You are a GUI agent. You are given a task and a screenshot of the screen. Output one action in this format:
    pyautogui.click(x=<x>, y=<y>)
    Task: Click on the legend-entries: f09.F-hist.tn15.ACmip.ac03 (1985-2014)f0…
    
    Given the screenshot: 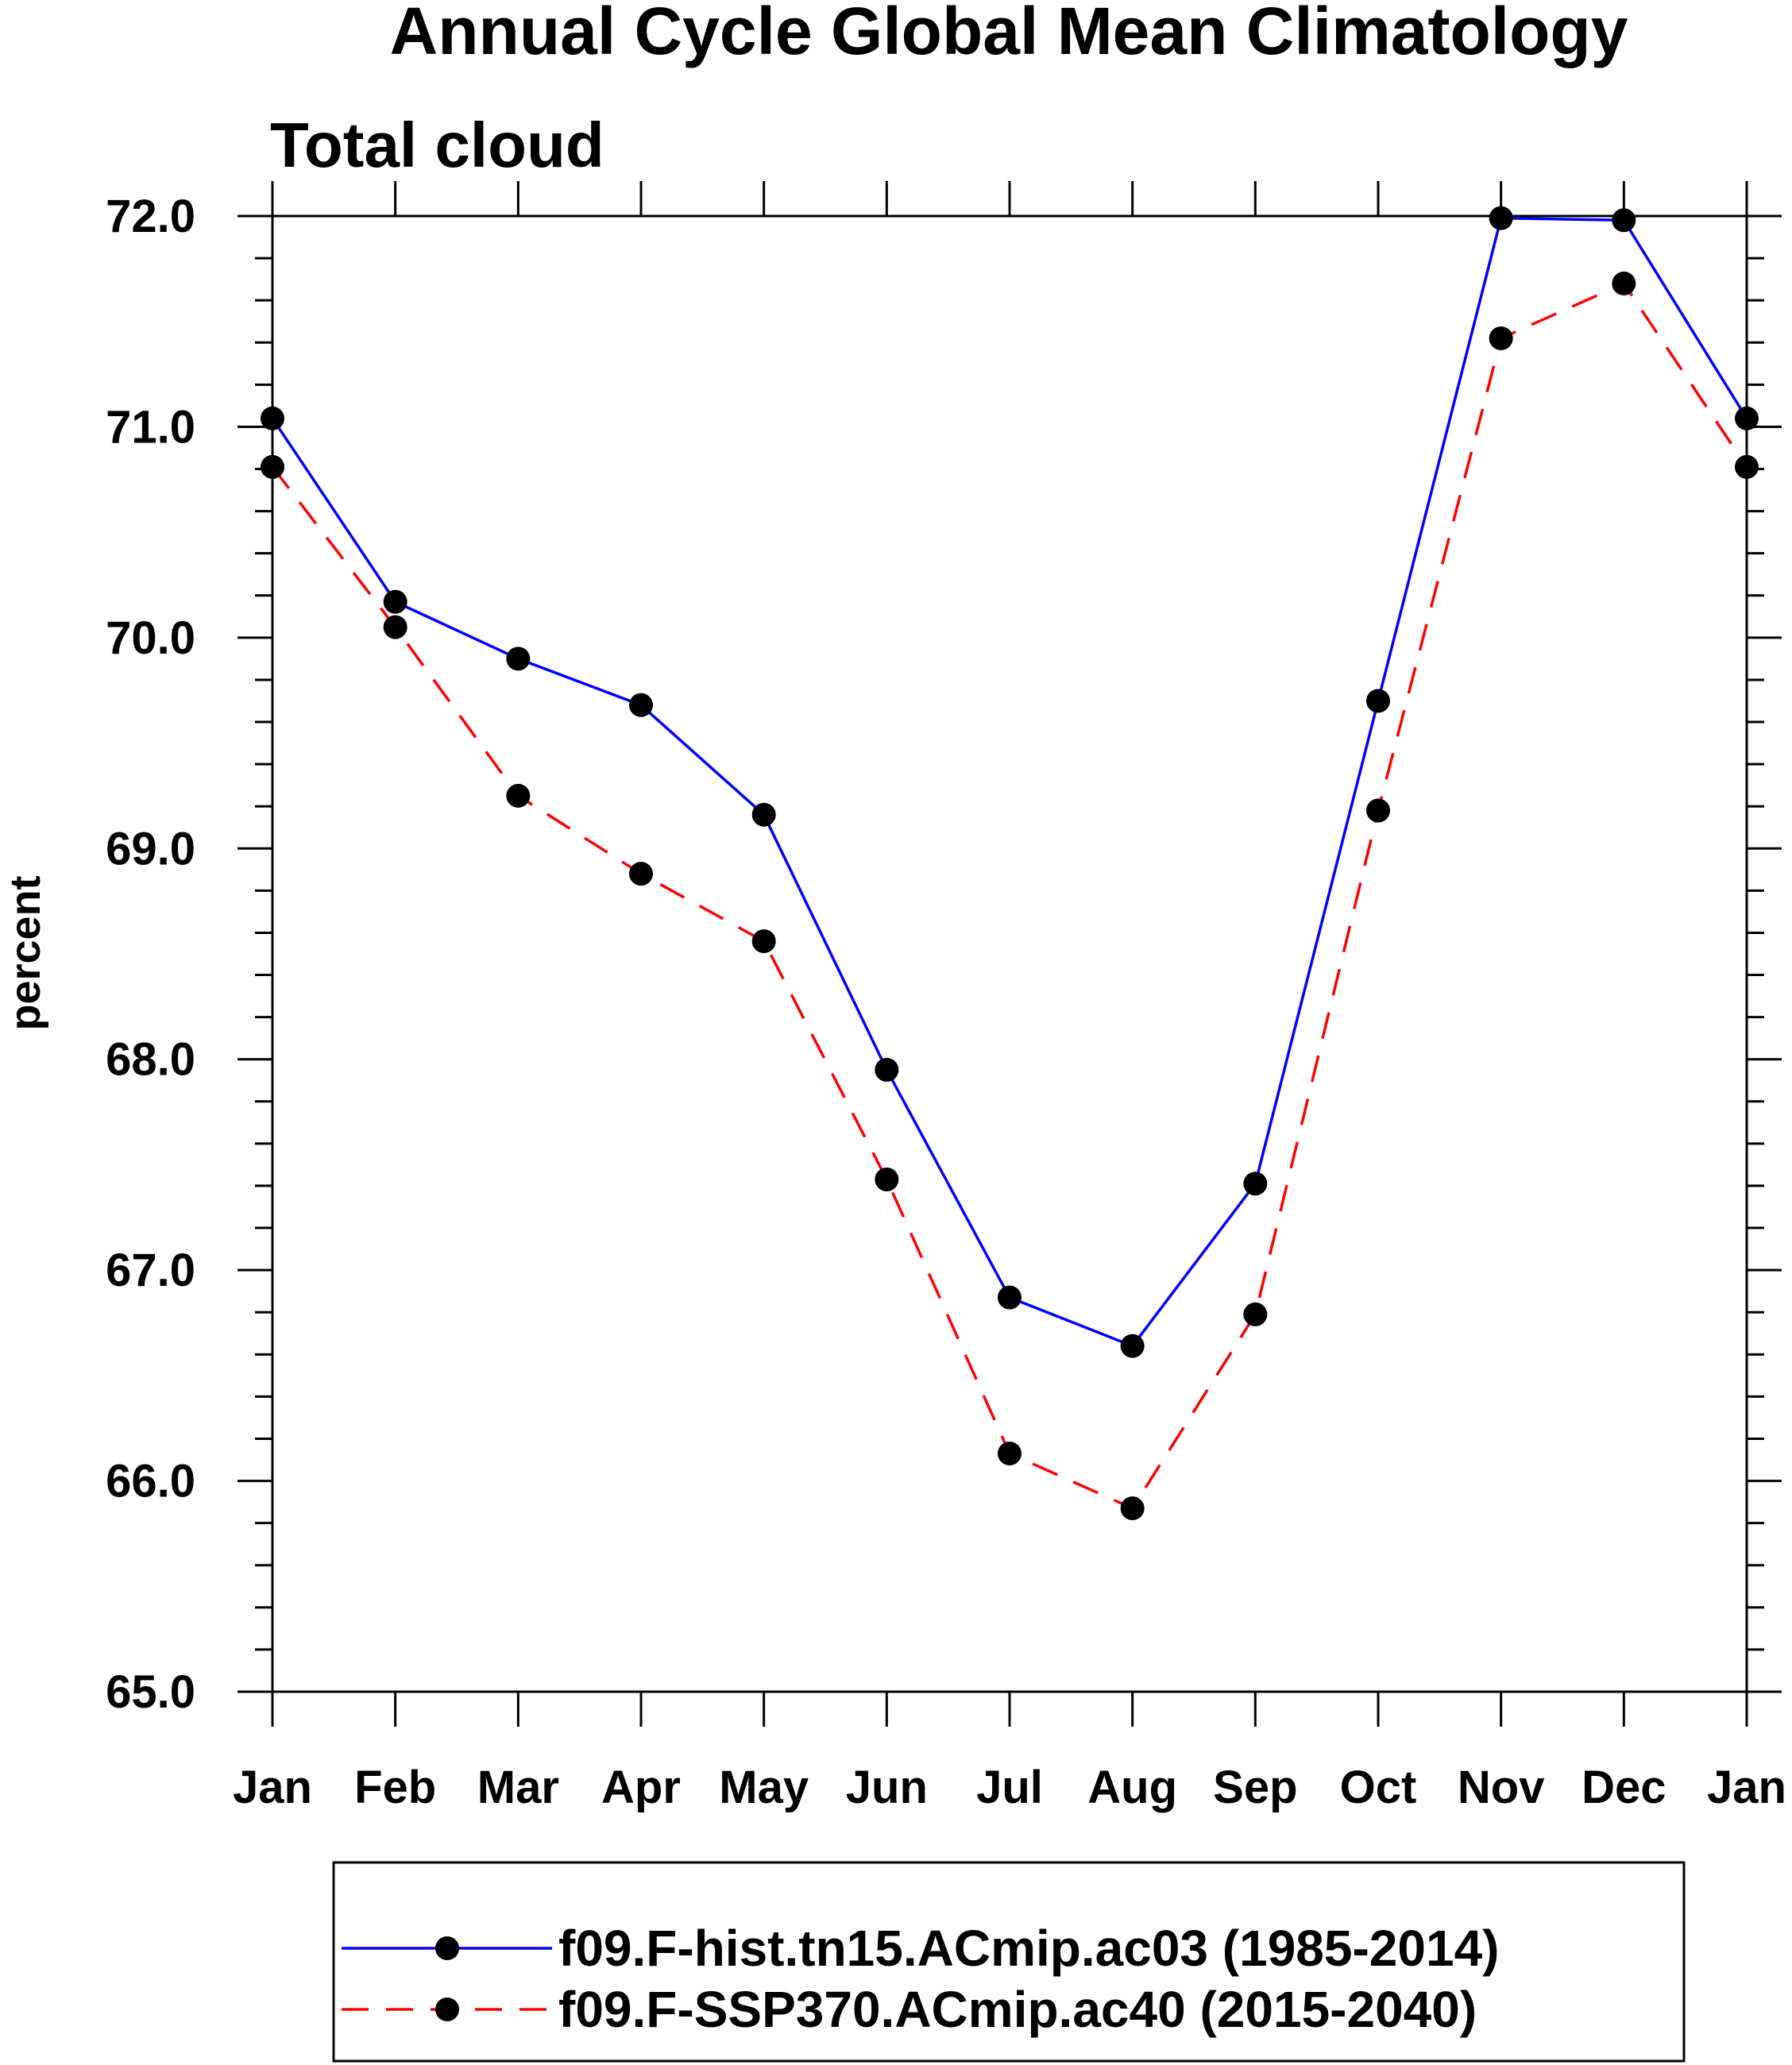 What is the action you would take?
    pyautogui.click(x=920, y=1979)
    